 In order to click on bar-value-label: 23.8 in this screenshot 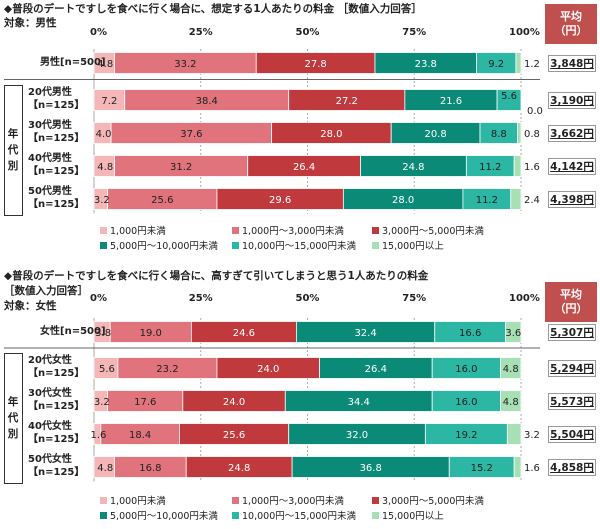, I will do `click(426, 64)`.